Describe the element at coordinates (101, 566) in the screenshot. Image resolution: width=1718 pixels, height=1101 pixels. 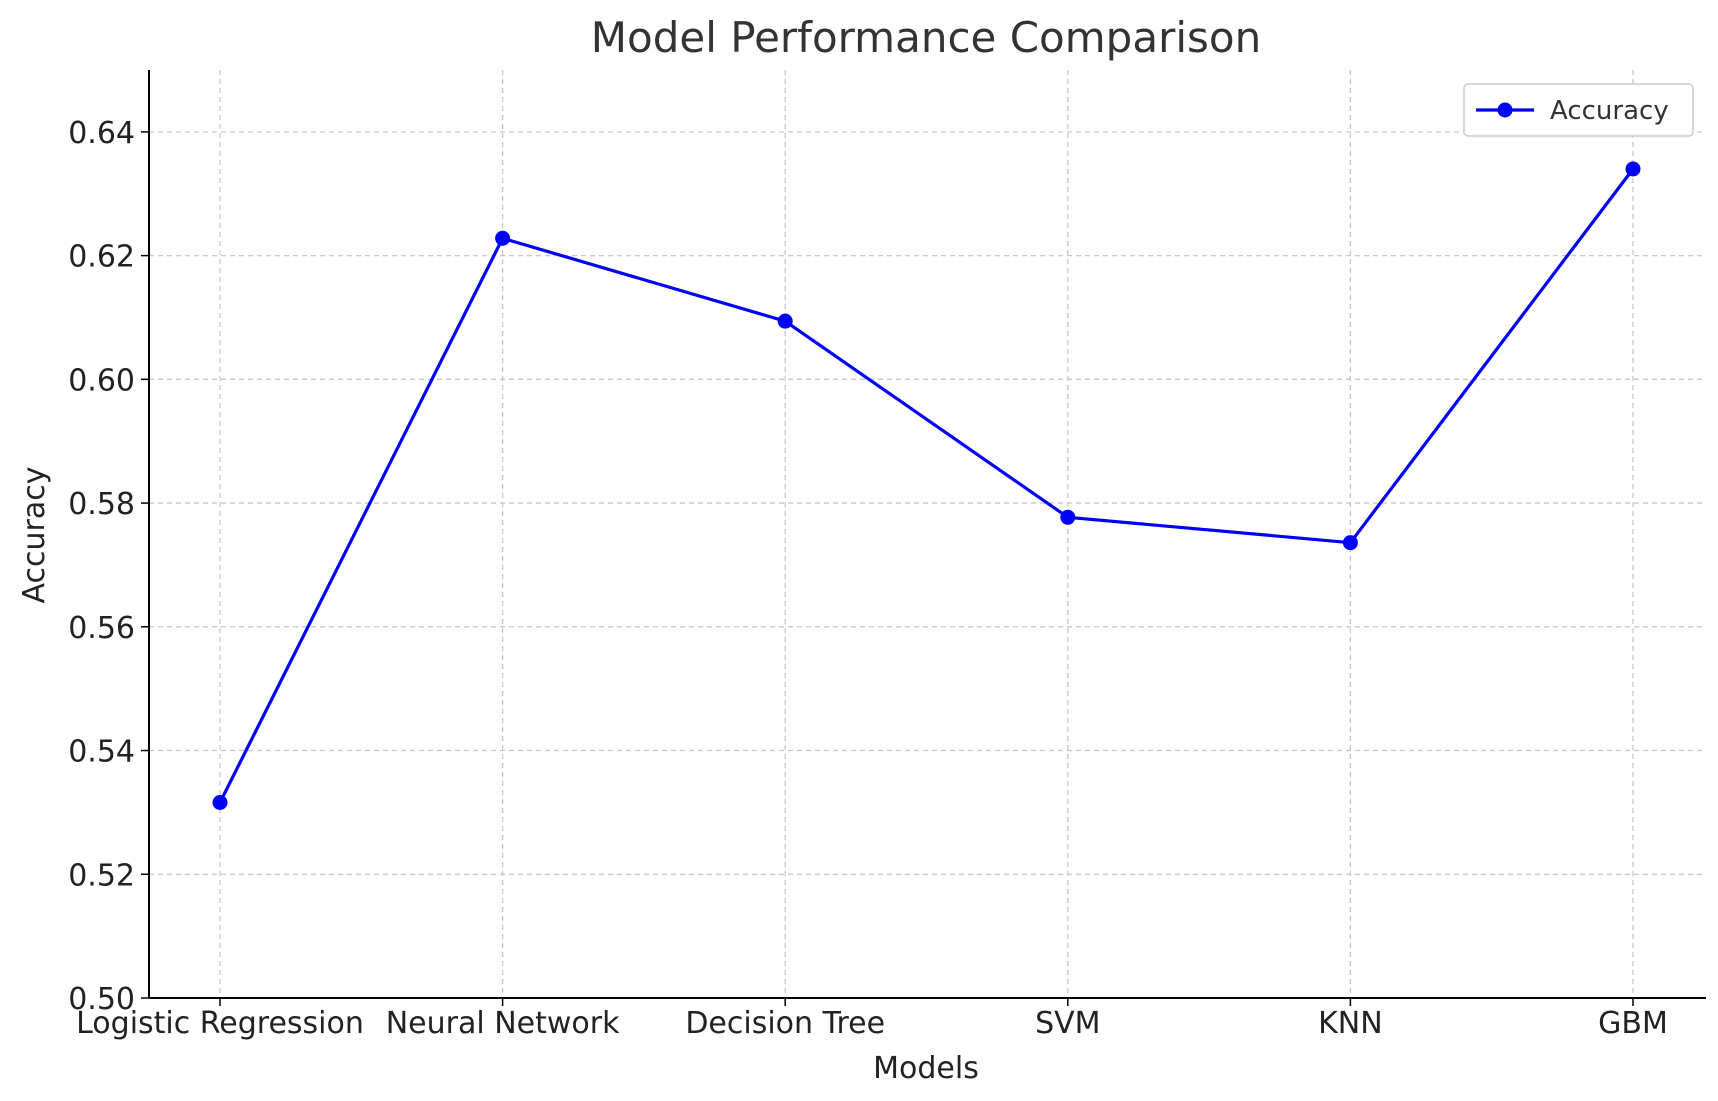
I see `y-tick-labels: 0.50 0.52 0.54 0.56 0.58 0.60 0.62 0.64` at that location.